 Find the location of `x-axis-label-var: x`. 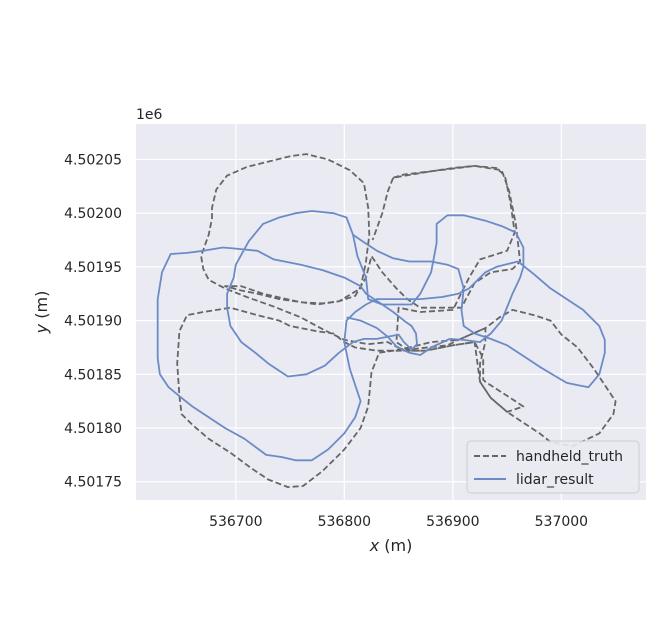

x-axis-label-var: x is located at coordinates (374, 545).